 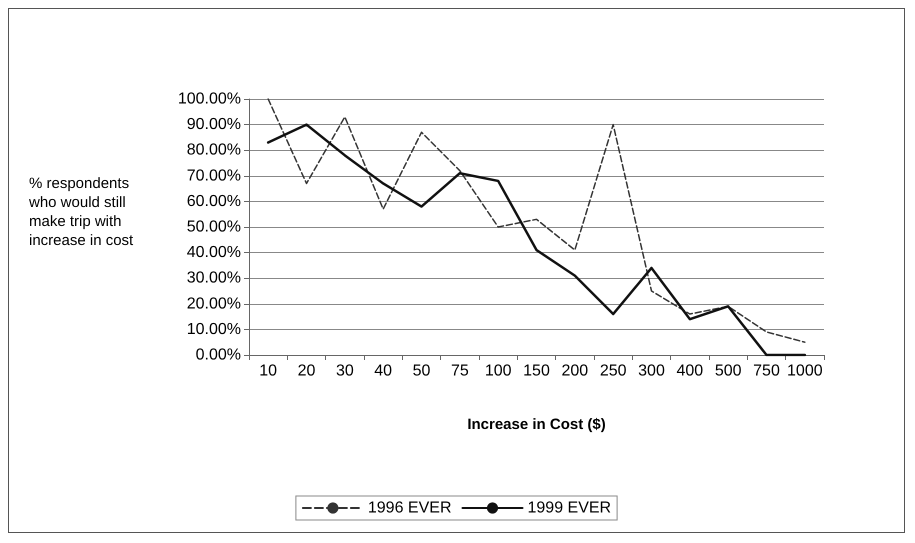 What do you see at coordinates (213, 303) in the screenshot?
I see `y-tick-label: 20.00%` at bounding box center [213, 303].